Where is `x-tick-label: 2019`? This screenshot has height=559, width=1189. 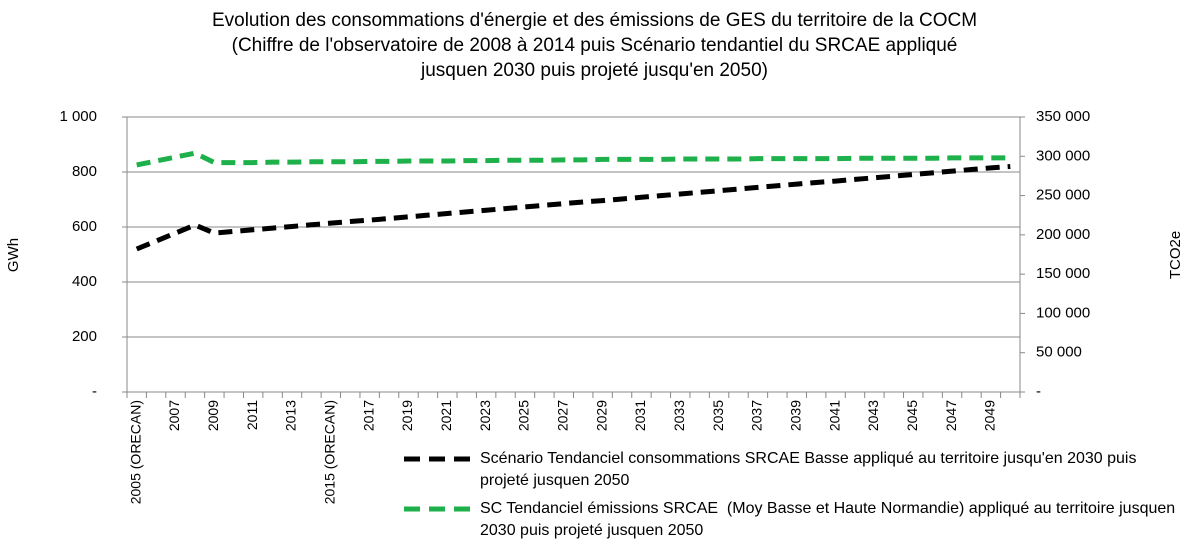
x-tick-label: 2019 is located at coordinates (407, 415).